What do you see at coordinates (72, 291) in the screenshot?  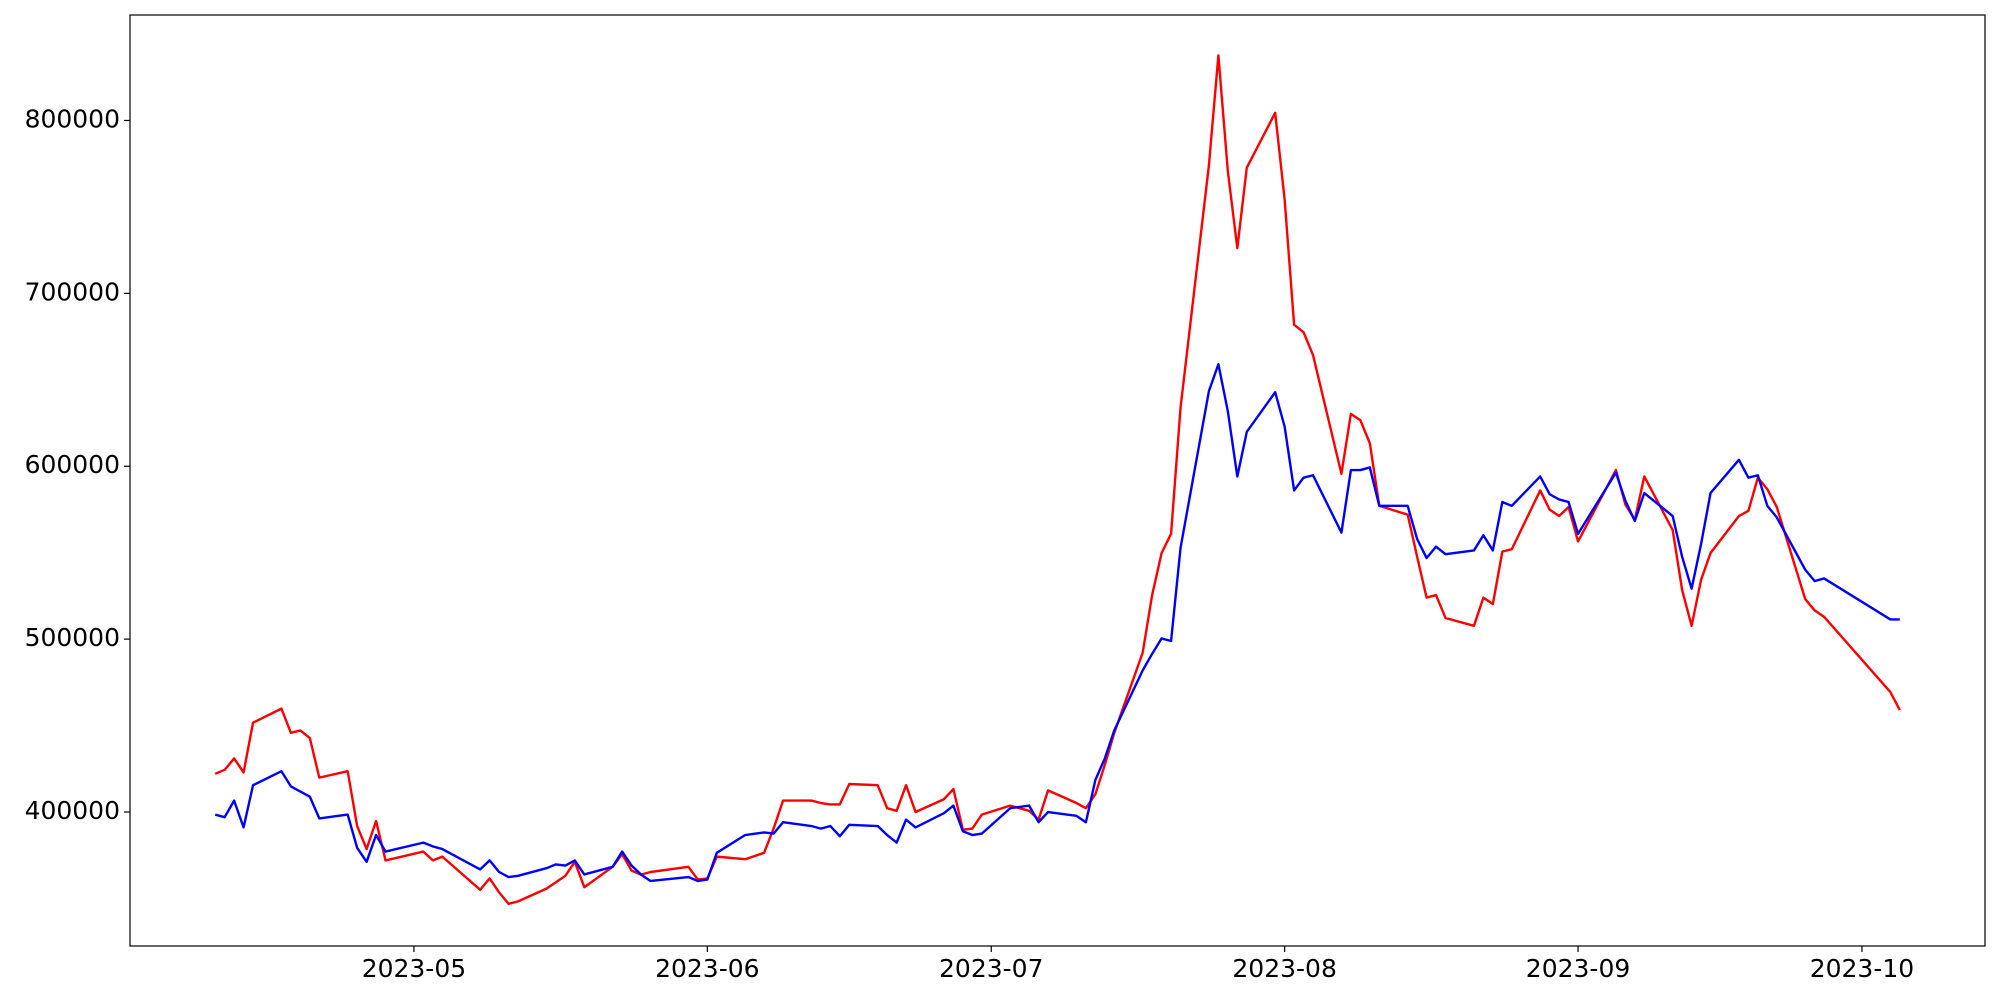 I see `y-tick-label: 700000` at bounding box center [72, 291].